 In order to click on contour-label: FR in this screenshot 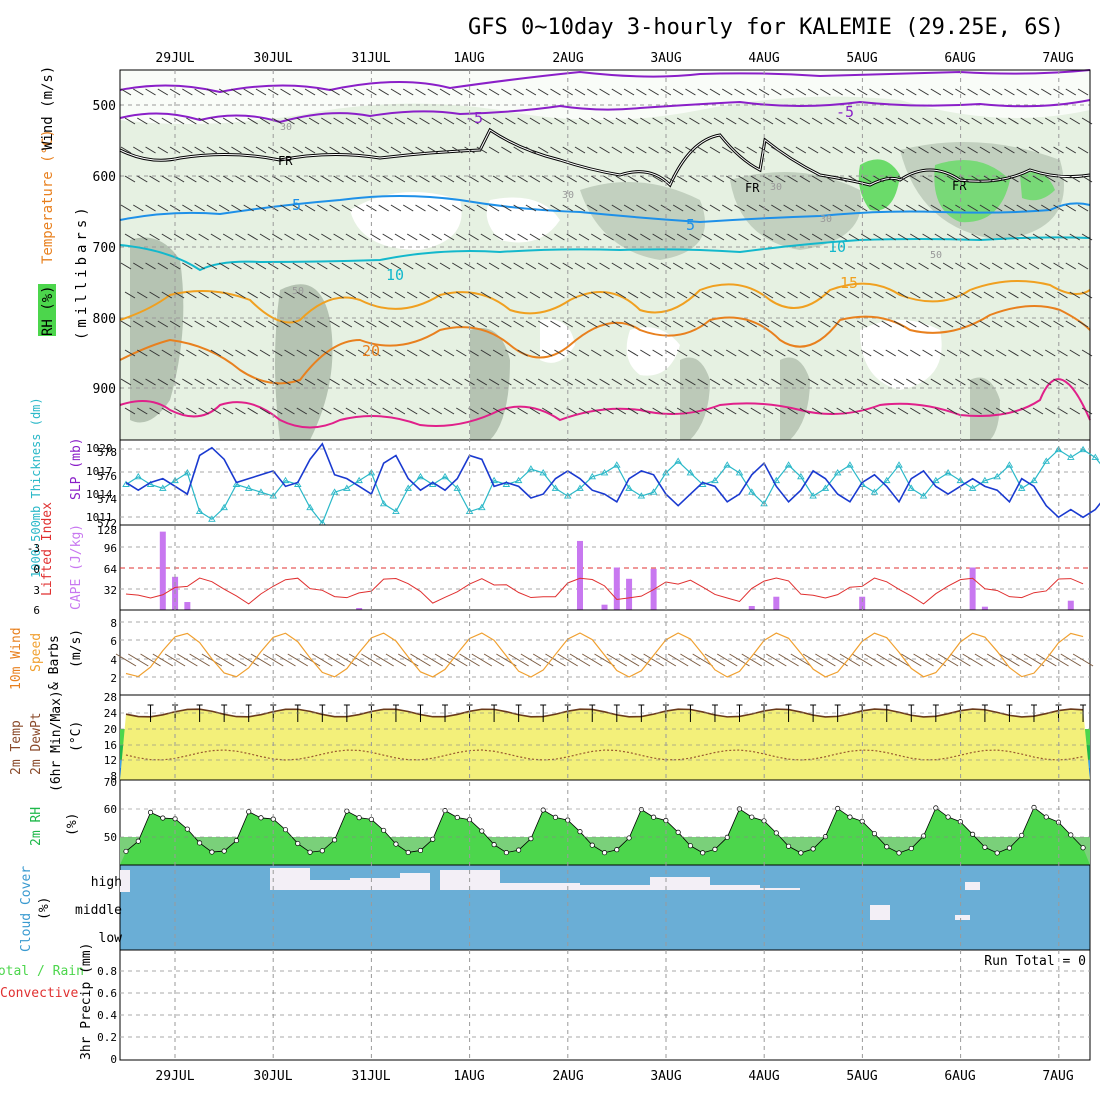, I will do `click(752, 188)`.